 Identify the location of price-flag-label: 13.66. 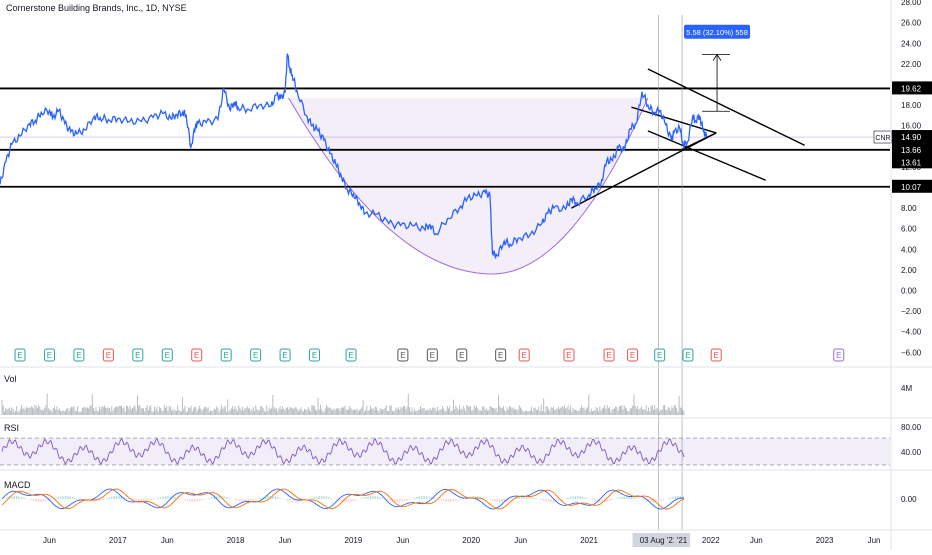
(911, 150).